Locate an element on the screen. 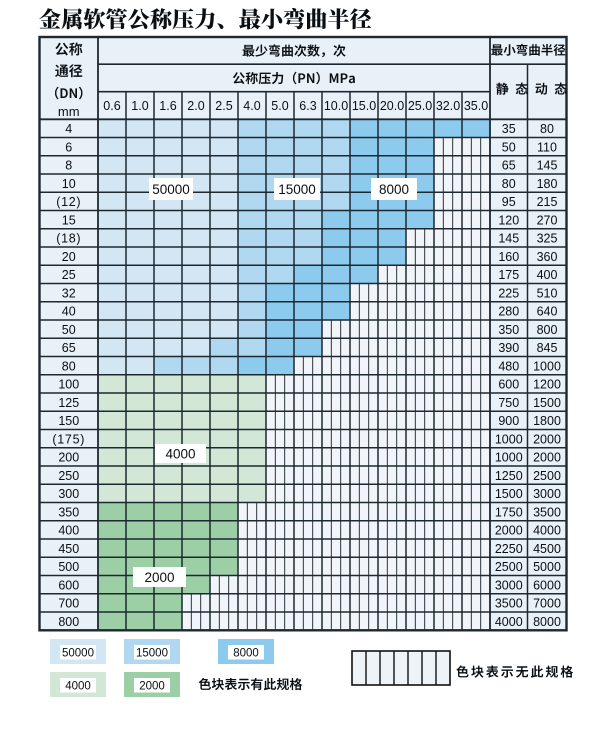  svg-text: 640 is located at coordinates (547, 312).